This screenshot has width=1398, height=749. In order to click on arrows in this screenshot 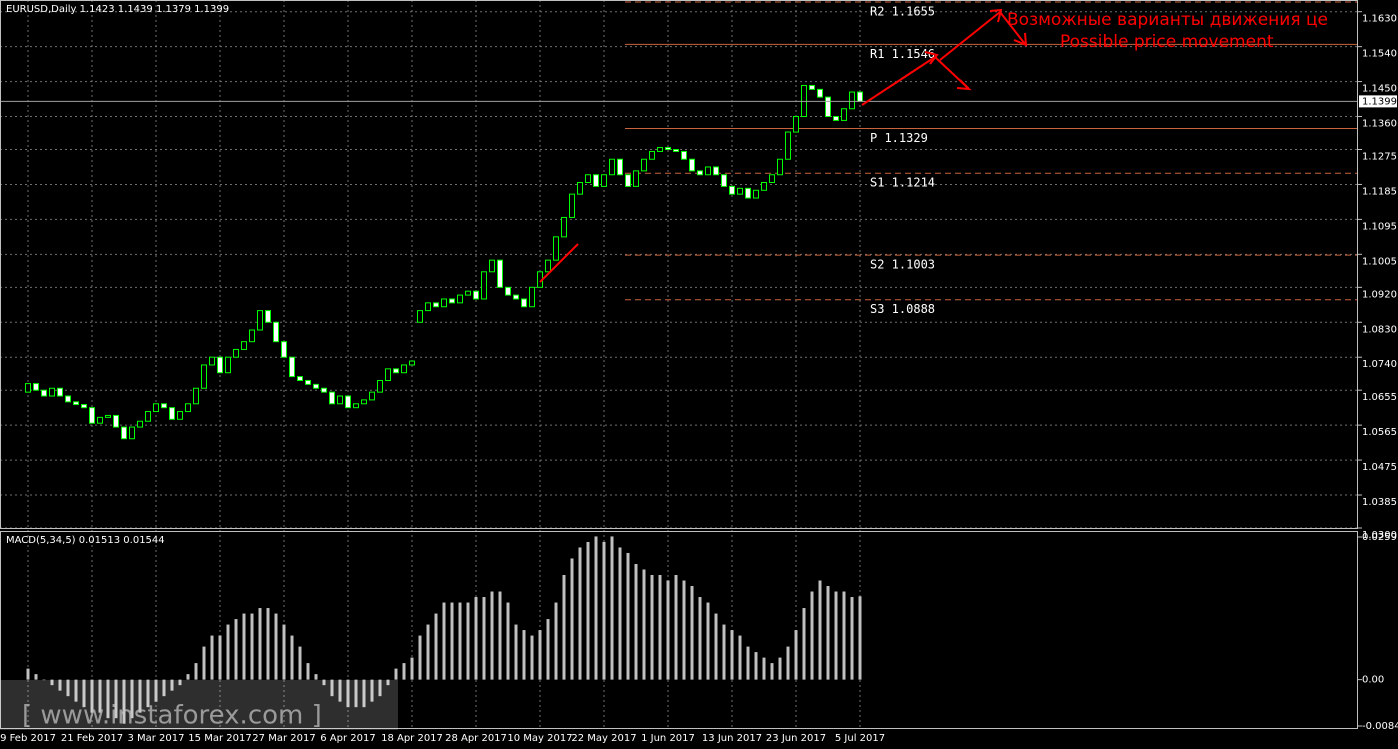, I will do `click(783, 145)`.